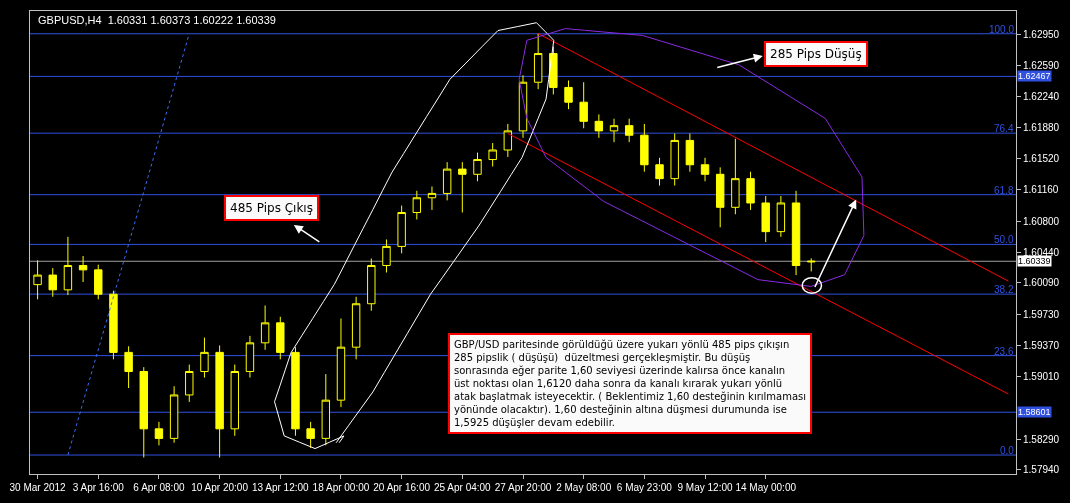  Describe the element at coordinates (1041, 283) in the screenshot. I see `y-tick-label: 1.60090` at that location.